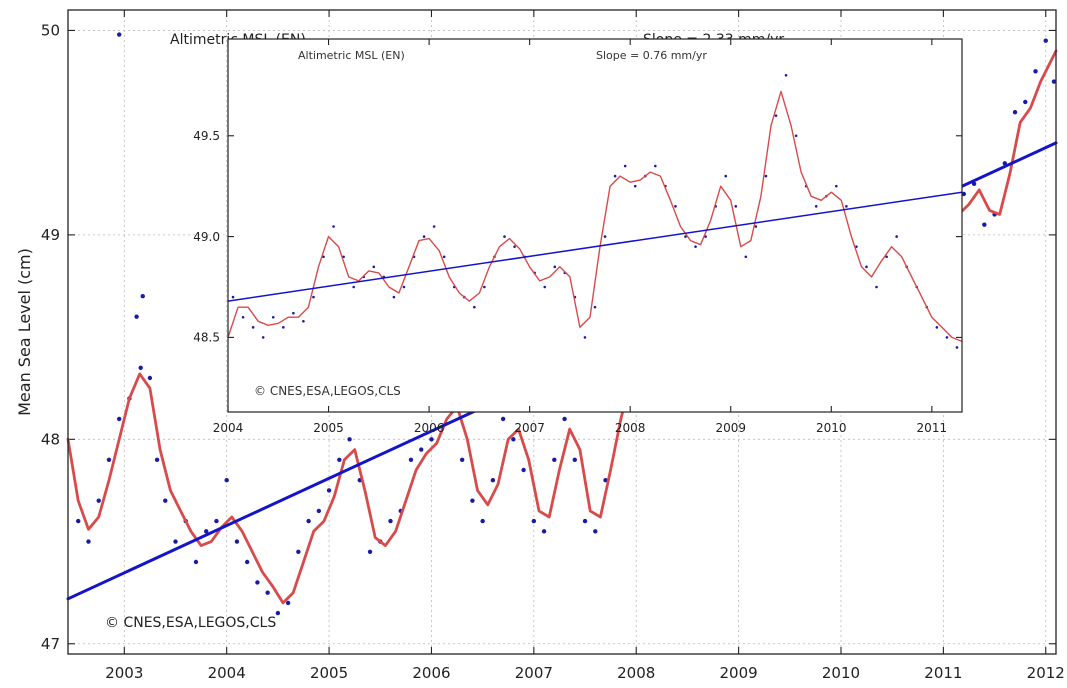  Describe the element at coordinates (431, 673) in the screenshot. I see `main-x-tick-label: 2006` at that location.